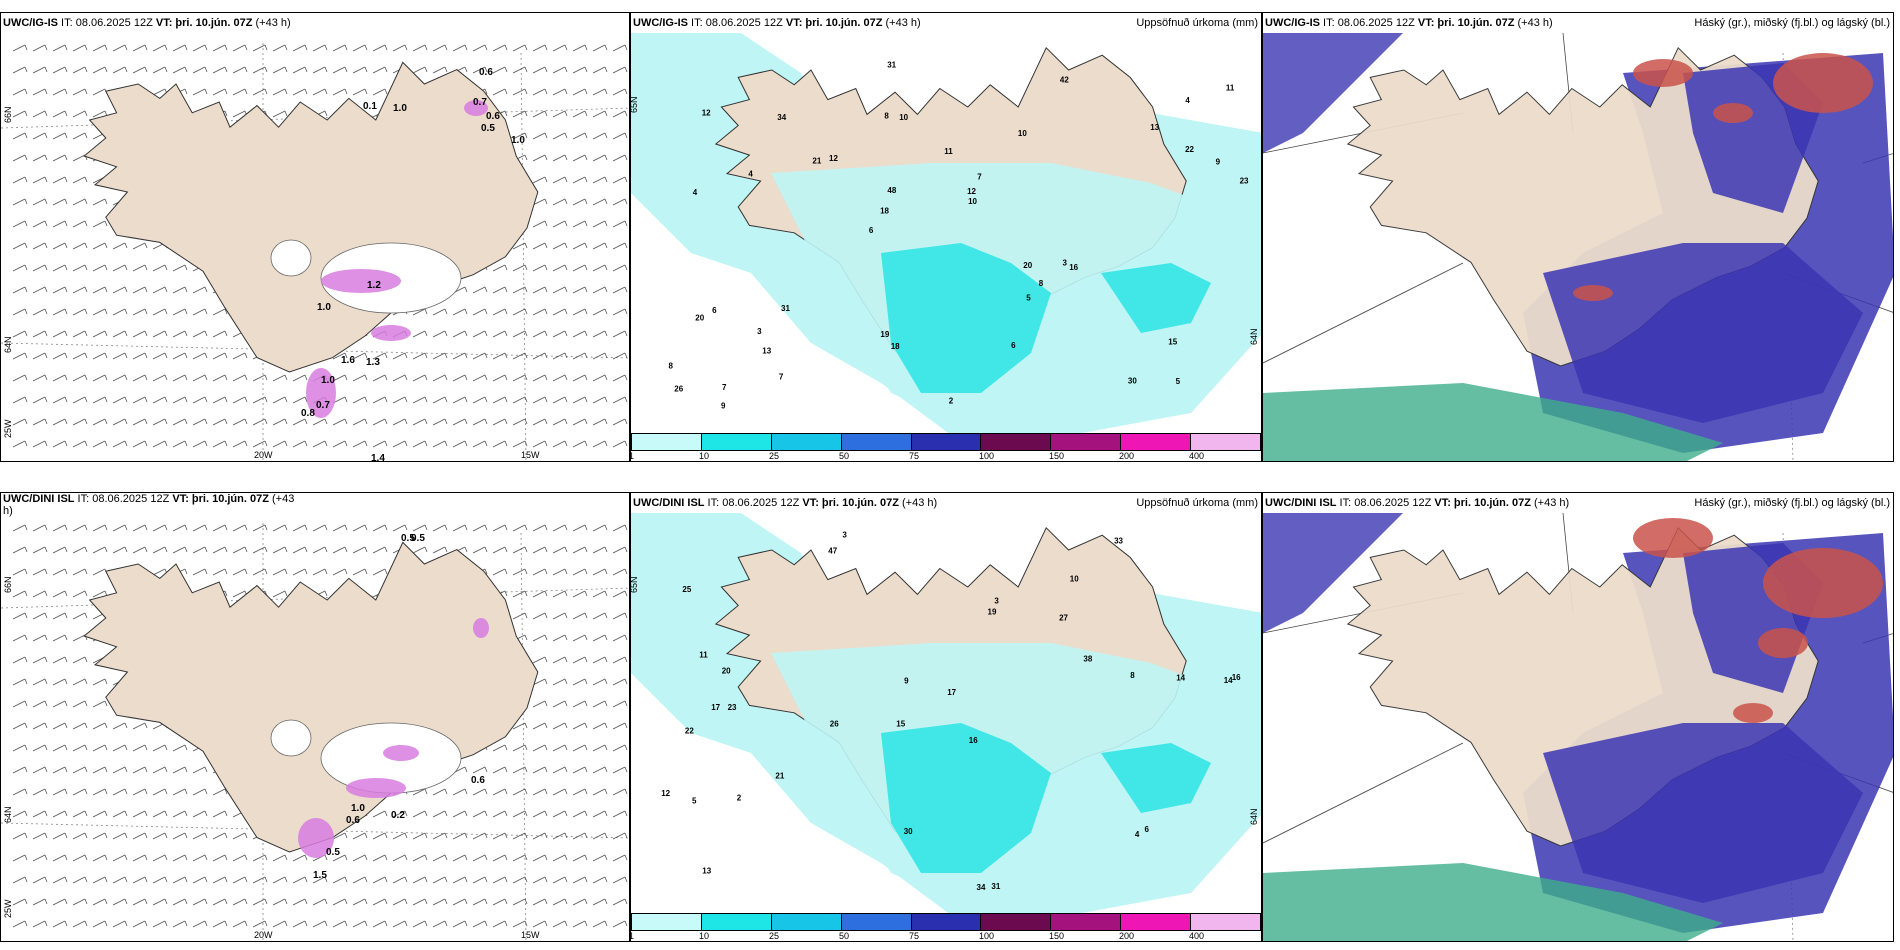  What do you see at coordinates (766, 350) in the screenshot?
I see `precip-value-label: 13` at bounding box center [766, 350].